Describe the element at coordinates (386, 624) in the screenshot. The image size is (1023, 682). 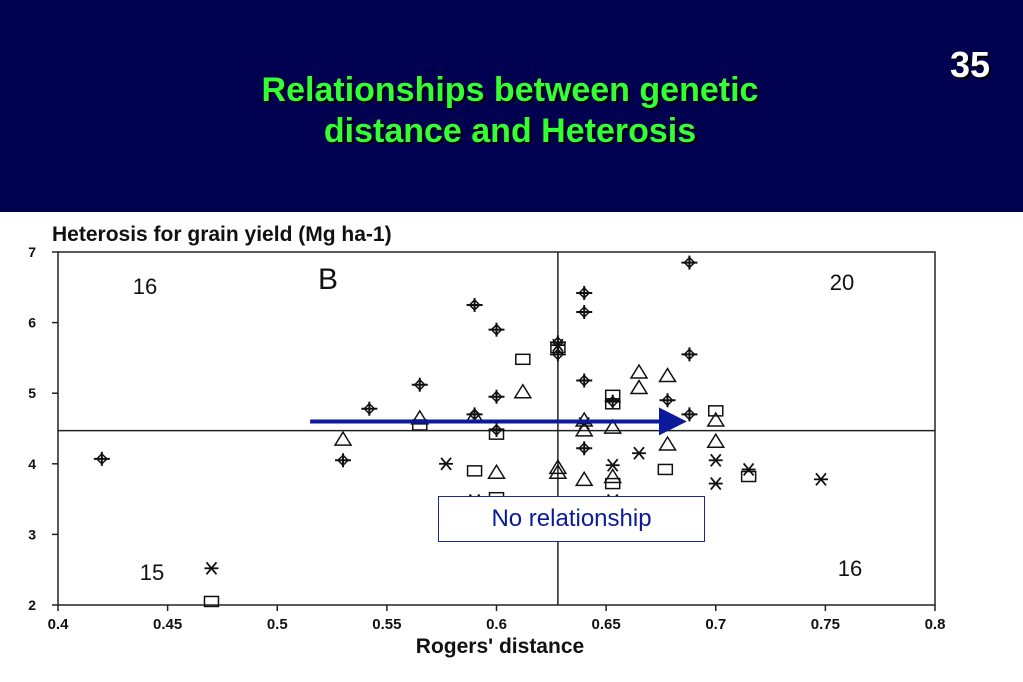
I see `x-tick-label: 0.55` at that location.